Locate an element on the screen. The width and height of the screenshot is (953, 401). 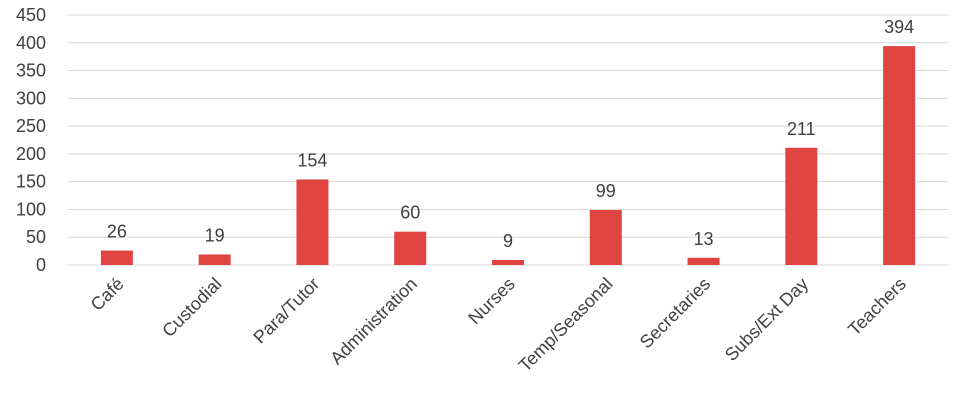
y-tick-label: 400 is located at coordinates (31, 43).